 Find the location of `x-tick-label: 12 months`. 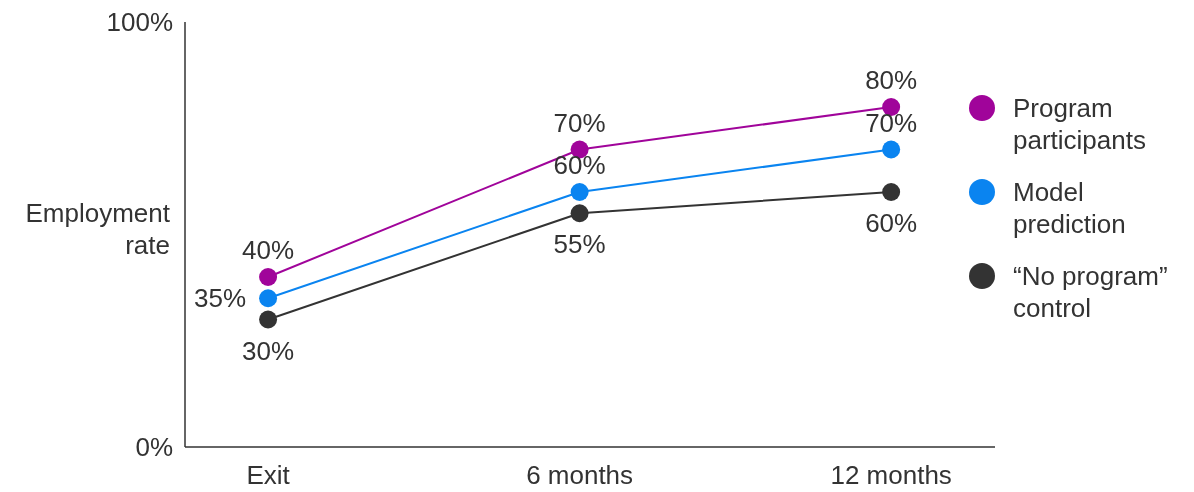

x-tick-label: 12 months is located at coordinates (891, 475).